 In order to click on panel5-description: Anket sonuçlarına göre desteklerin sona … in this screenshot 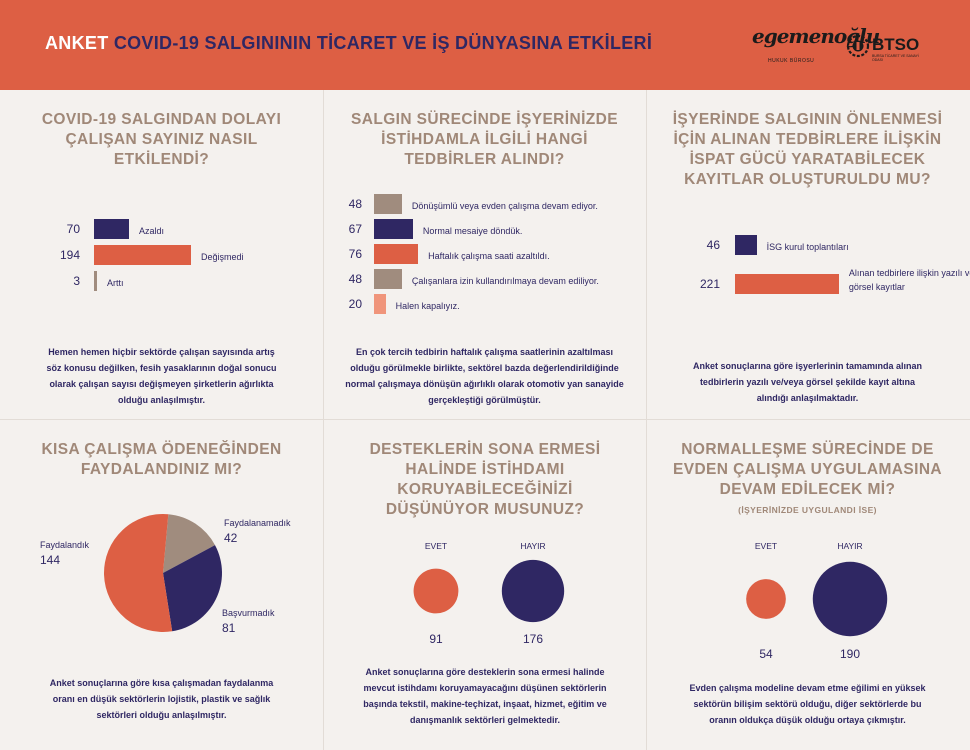, I will do `click(485, 696)`.